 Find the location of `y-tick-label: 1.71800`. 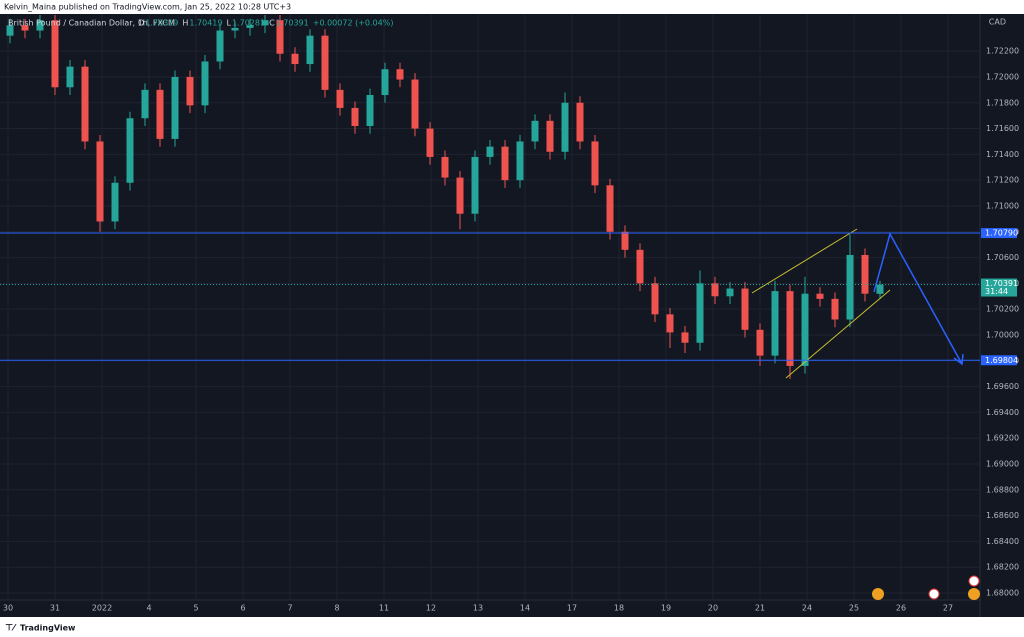

y-tick-label: 1.71800 is located at coordinates (1002, 102).